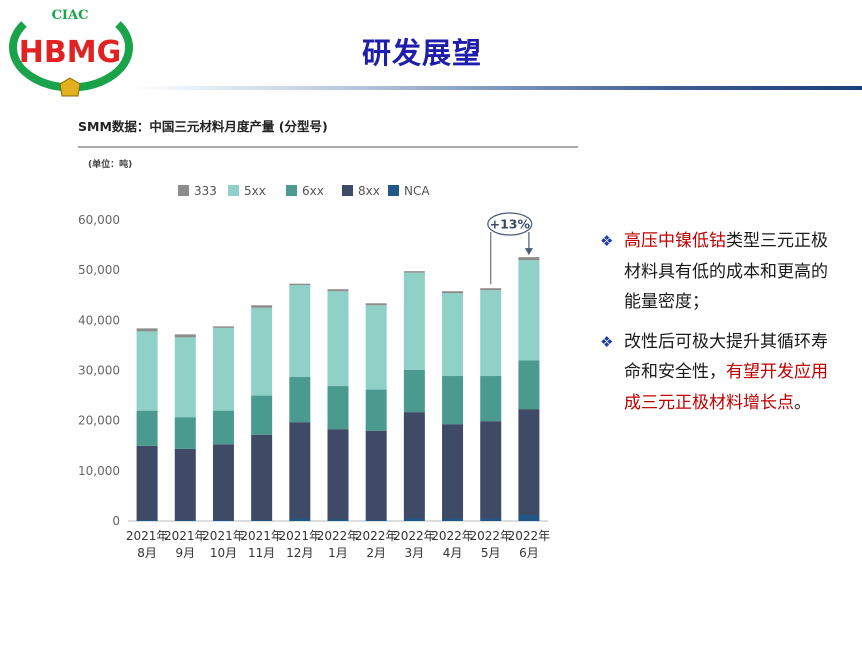  What do you see at coordinates (491, 553) in the screenshot?
I see `x-tick-label: 5月` at bounding box center [491, 553].